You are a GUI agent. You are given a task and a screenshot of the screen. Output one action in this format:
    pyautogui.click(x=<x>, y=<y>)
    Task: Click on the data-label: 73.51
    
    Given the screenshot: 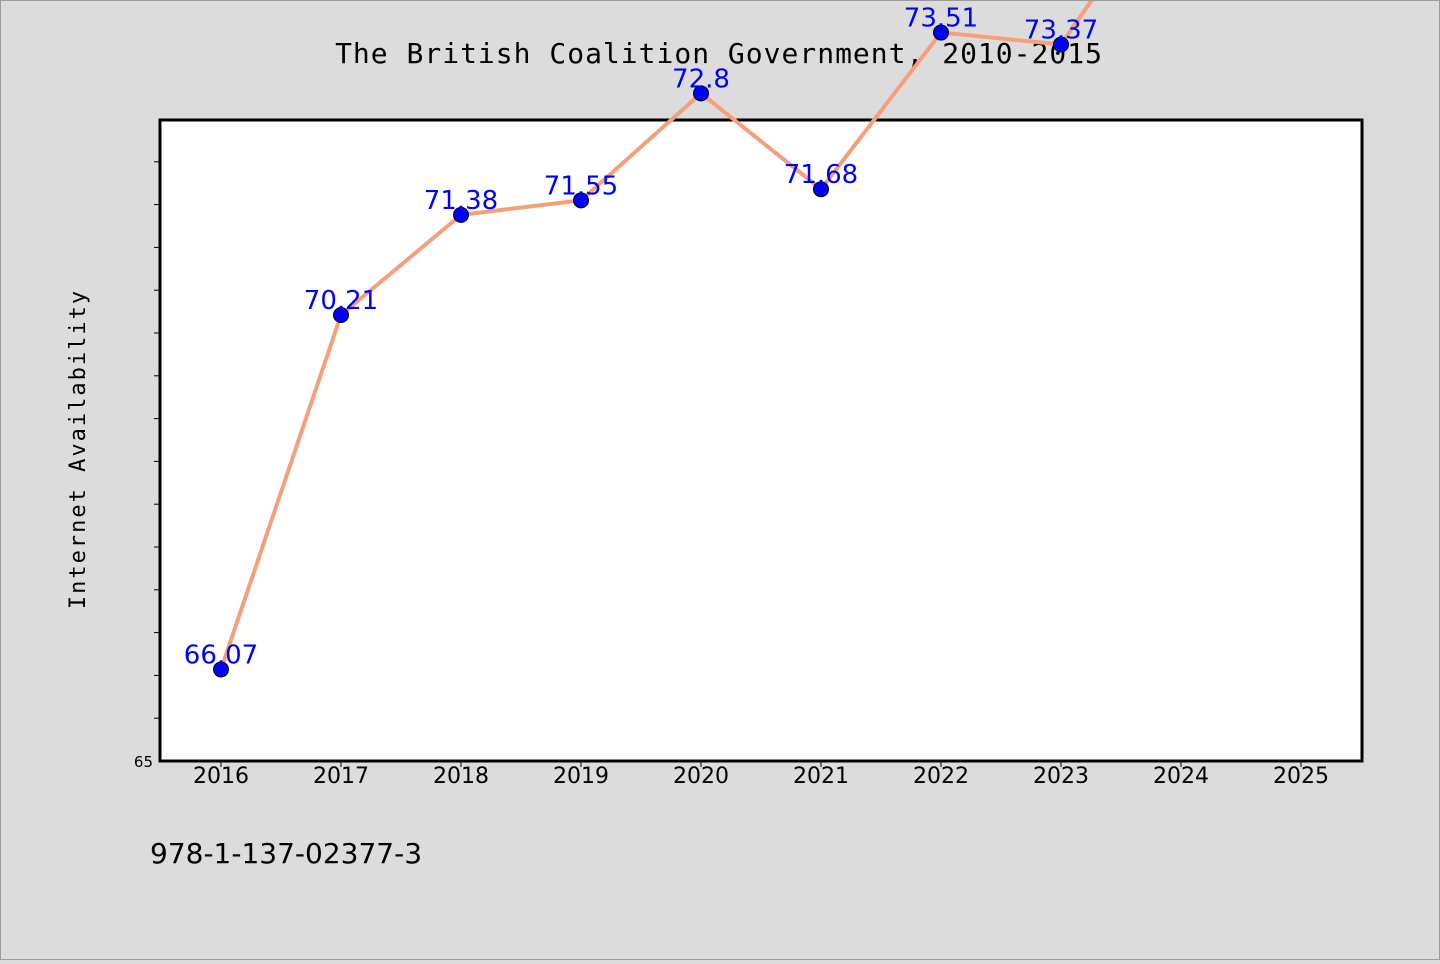 What is the action you would take?
    pyautogui.click(x=941, y=19)
    